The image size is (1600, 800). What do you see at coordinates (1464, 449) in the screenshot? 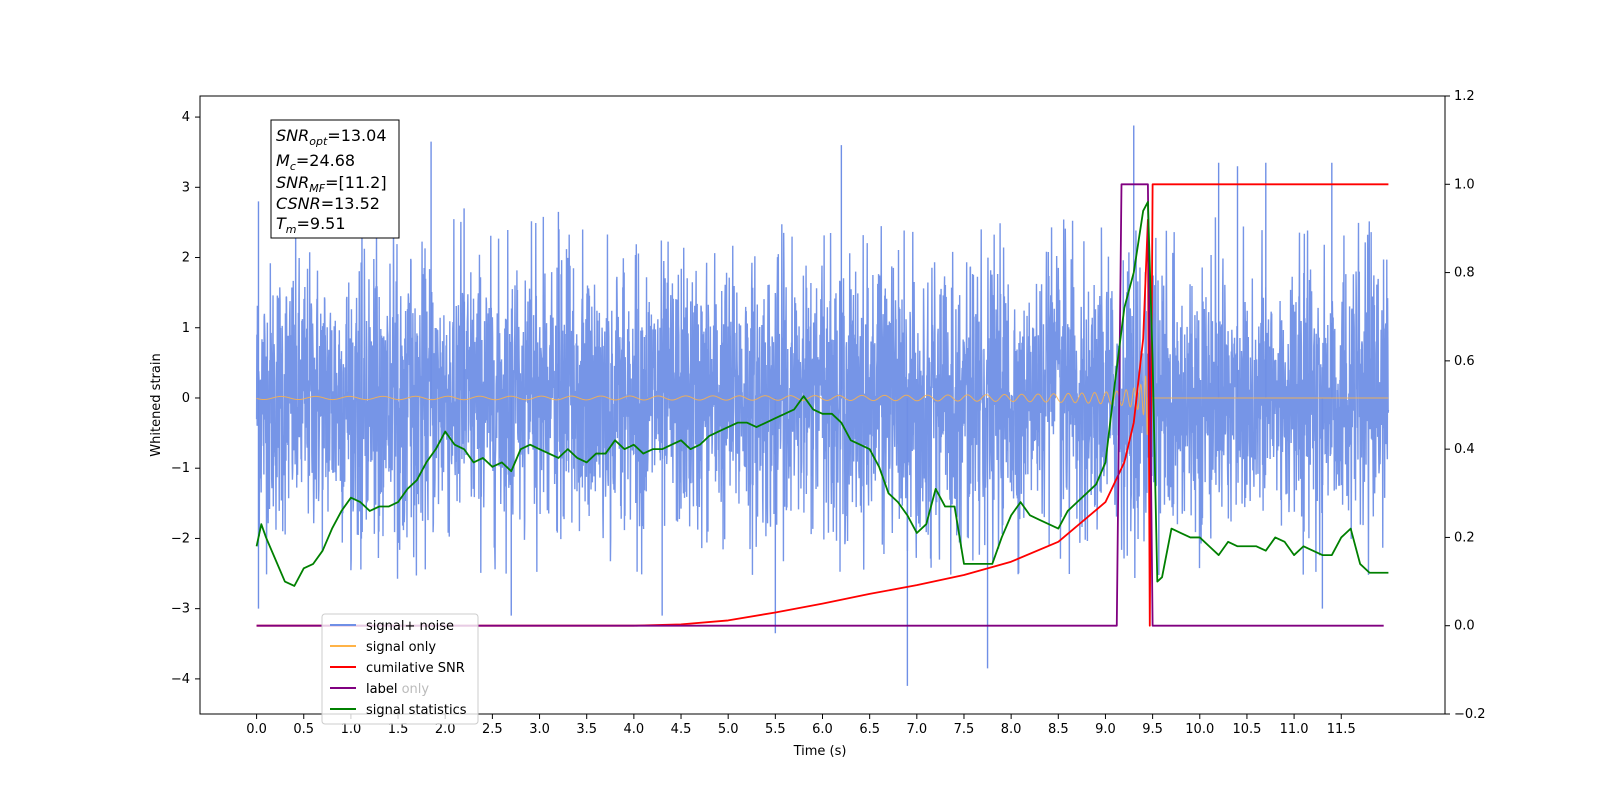
I see `y-tick-label-right: 0.4` at bounding box center [1464, 449].